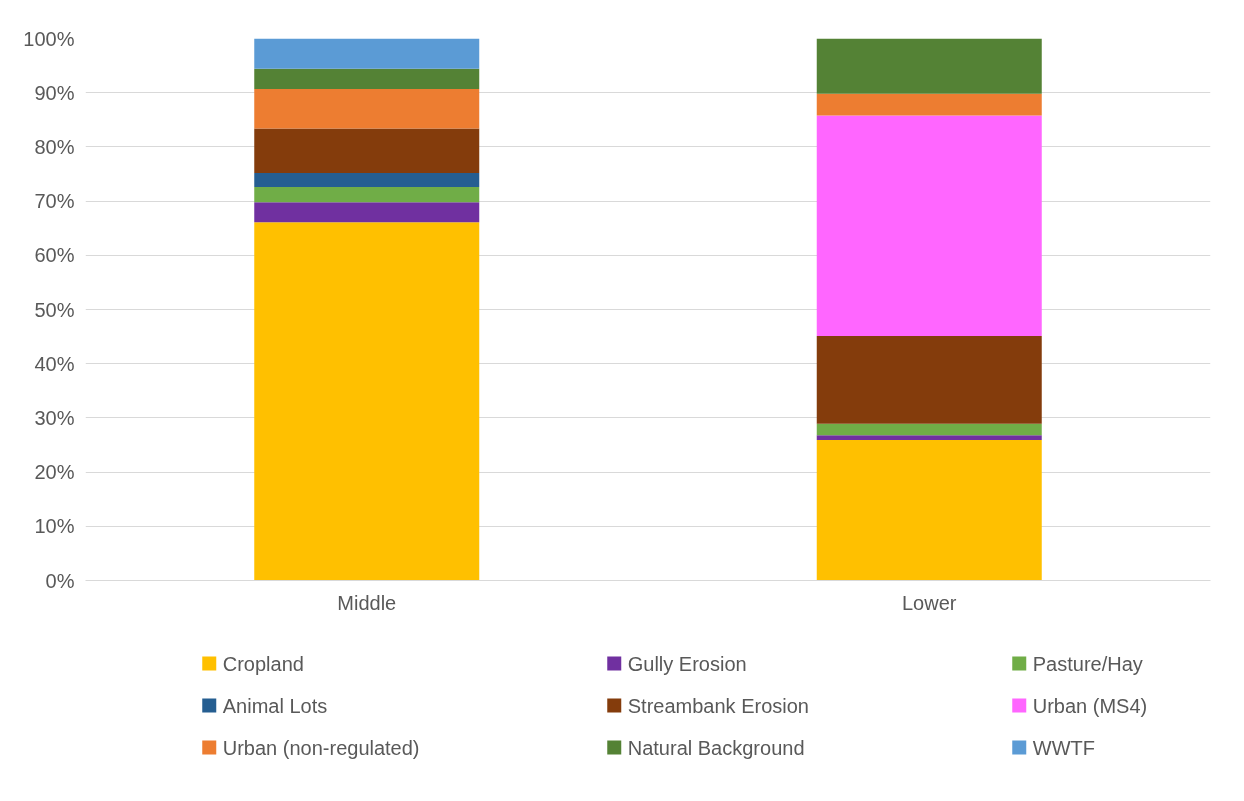  Describe the element at coordinates (54, 417) in the screenshot. I see `y-tick-label: 30%` at that location.